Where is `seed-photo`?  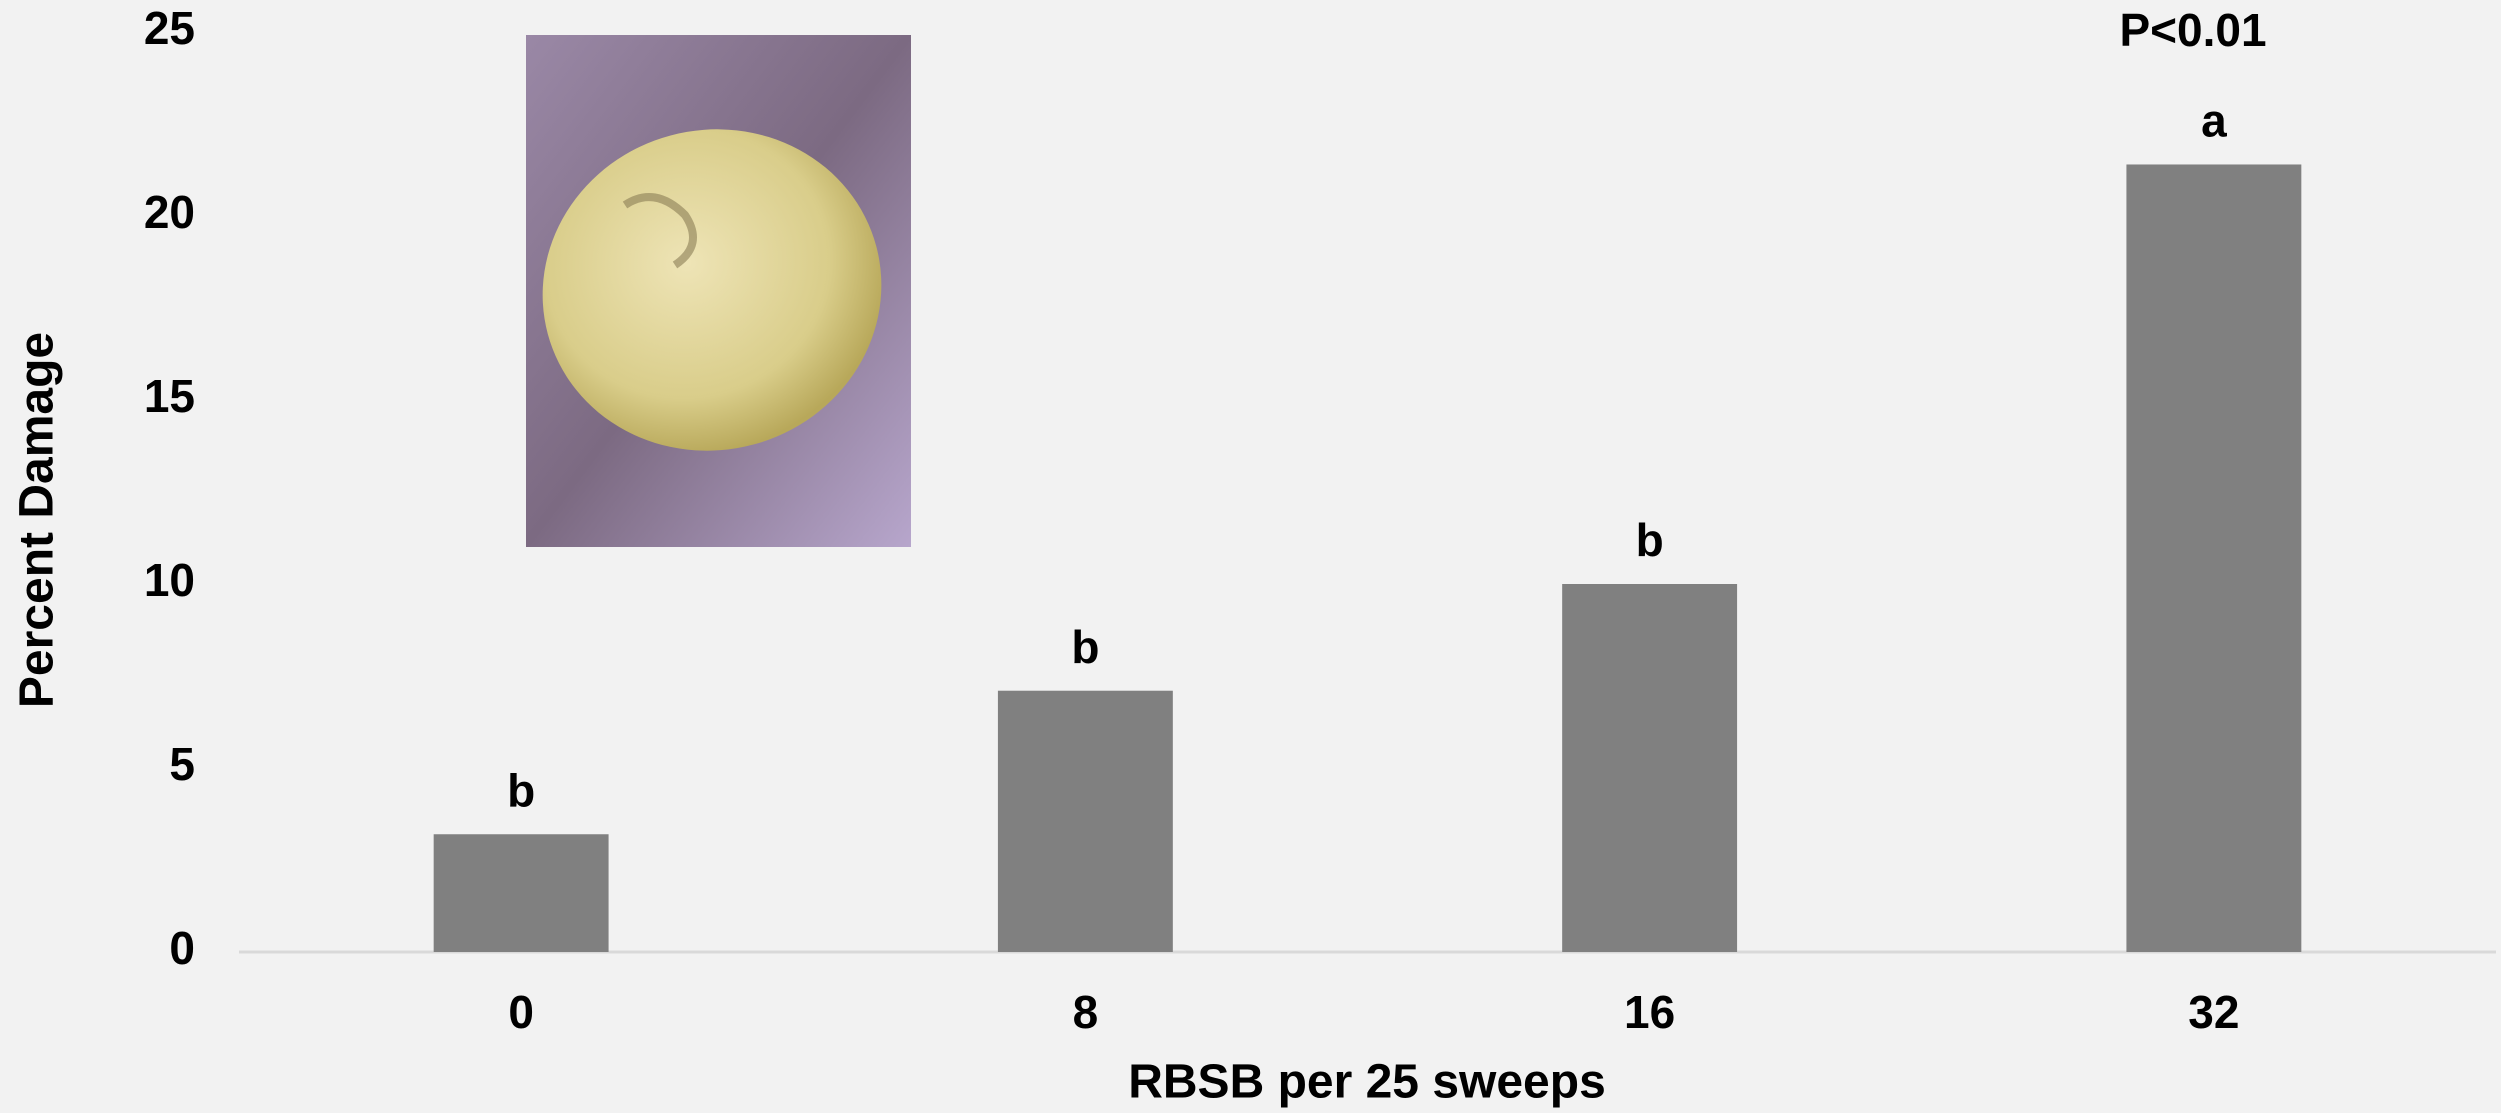 seed-photo is located at coordinates (718, 291).